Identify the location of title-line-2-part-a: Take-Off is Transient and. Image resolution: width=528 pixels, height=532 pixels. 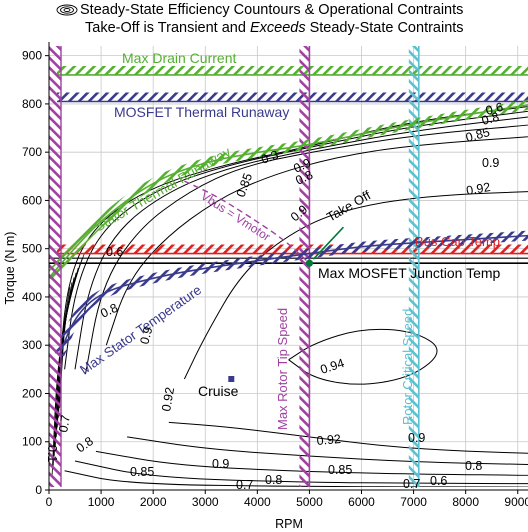
(167, 28).